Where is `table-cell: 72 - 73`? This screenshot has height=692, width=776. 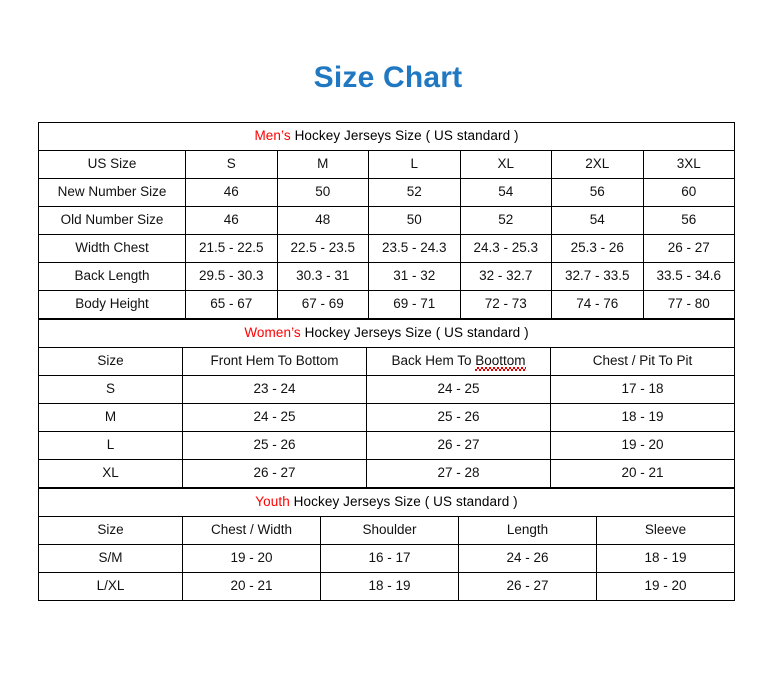 table-cell: 72 - 73 is located at coordinates (505, 304).